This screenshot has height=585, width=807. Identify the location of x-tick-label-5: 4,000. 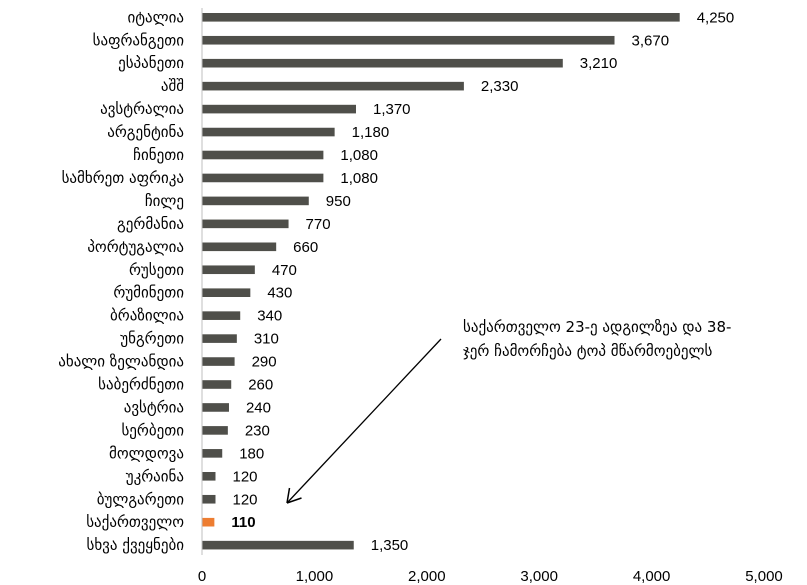
(652, 576).